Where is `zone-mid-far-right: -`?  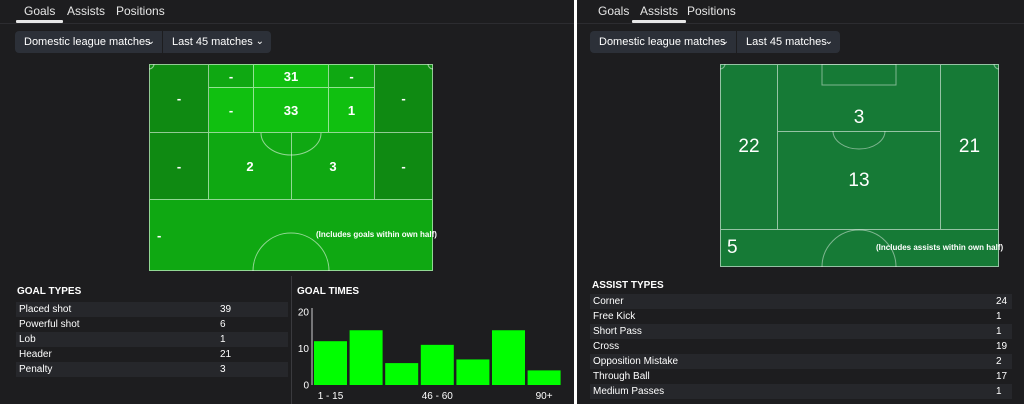 zone-mid-far-right: - is located at coordinates (403, 166).